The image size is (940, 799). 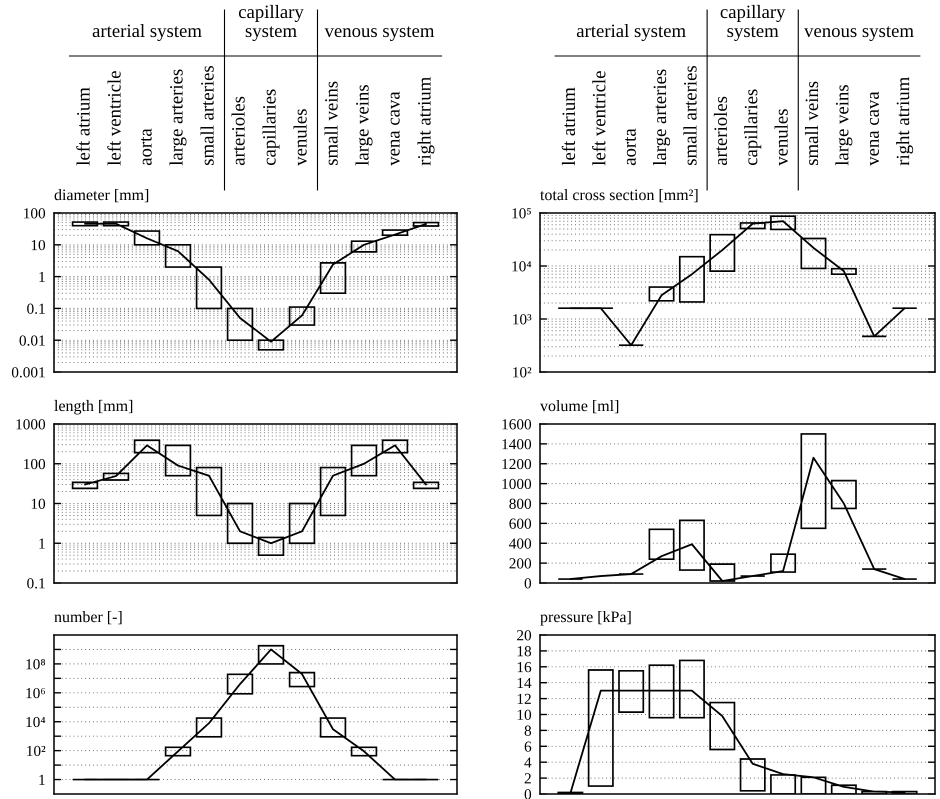 What do you see at coordinates (528, 746) in the screenshot?
I see `y-tick-label: 6` at bounding box center [528, 746].